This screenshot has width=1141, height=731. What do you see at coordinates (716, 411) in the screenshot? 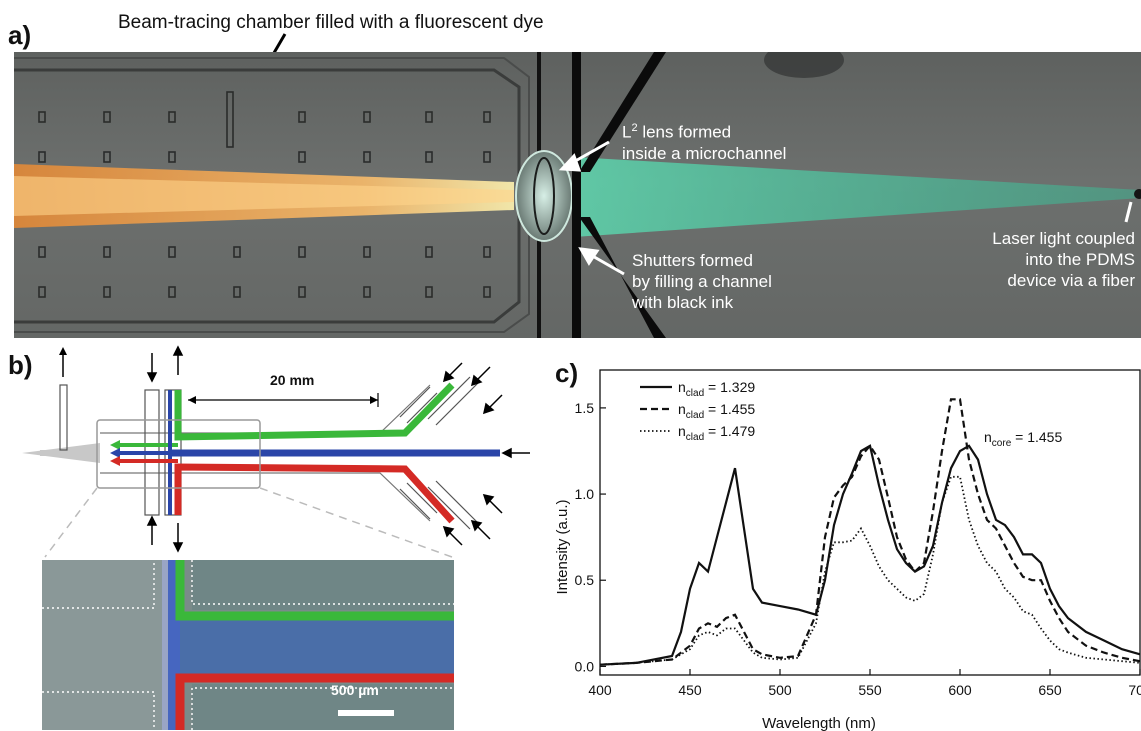
I see `legend-label-dashed: nclad = 1.455` at bounding box center [716, 411].